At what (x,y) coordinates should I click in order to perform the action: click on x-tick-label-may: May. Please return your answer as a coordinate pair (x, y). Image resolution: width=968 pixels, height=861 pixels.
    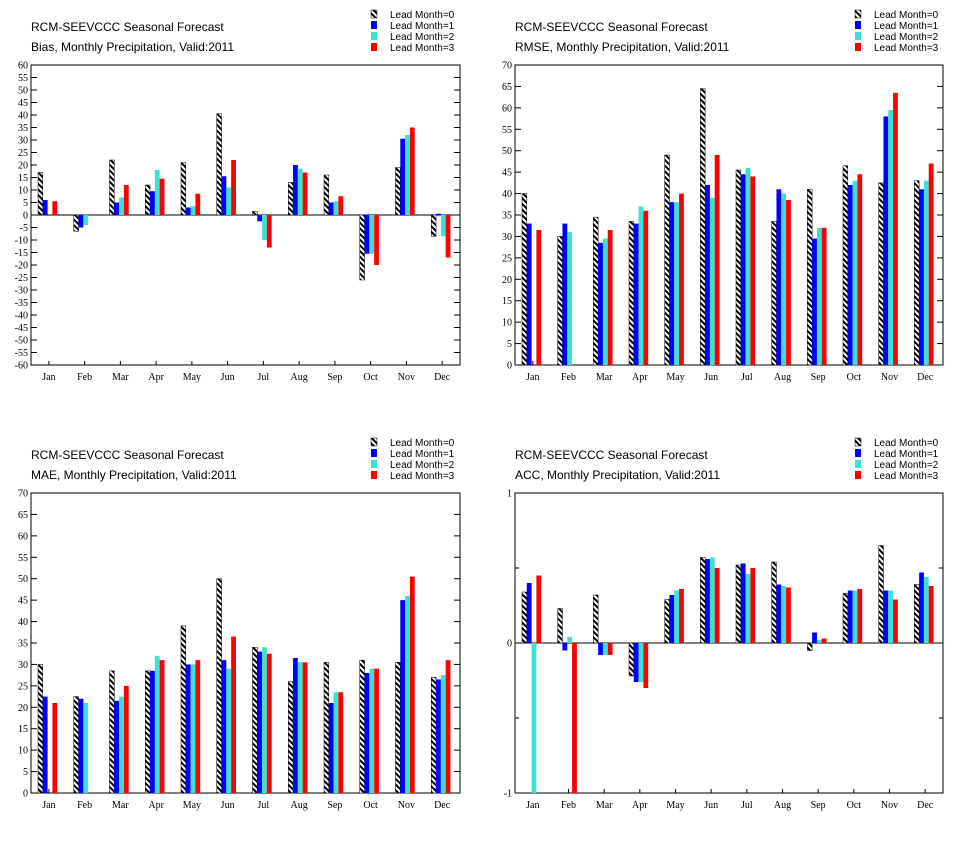
    Looking at the image, I should click on (192, 805).